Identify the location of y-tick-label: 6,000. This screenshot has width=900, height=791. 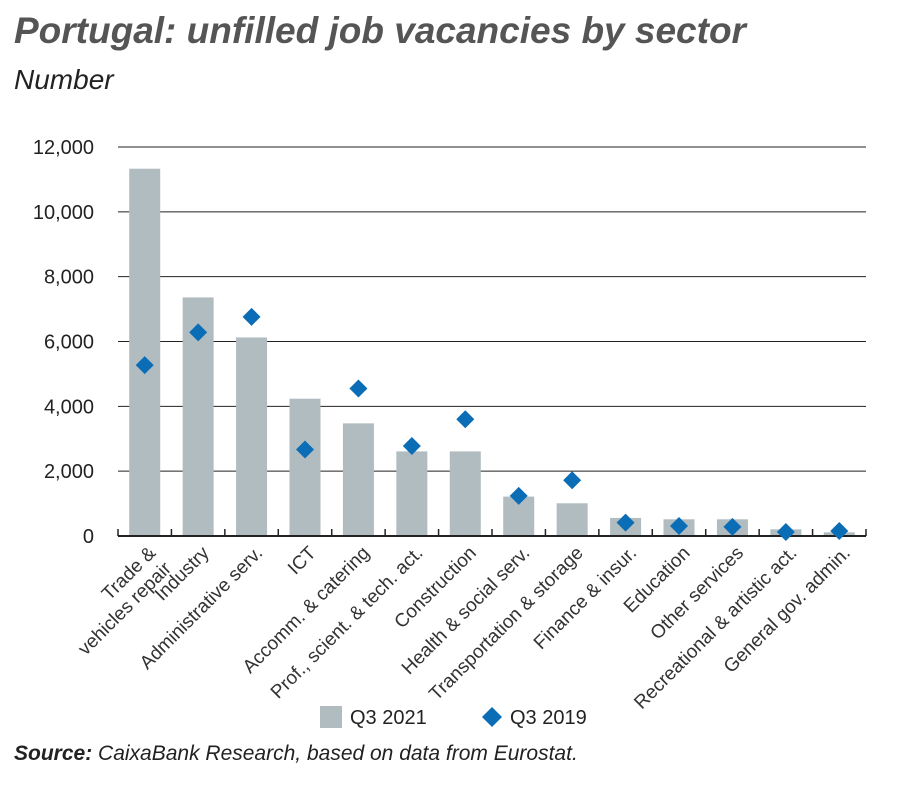
(69, 343).